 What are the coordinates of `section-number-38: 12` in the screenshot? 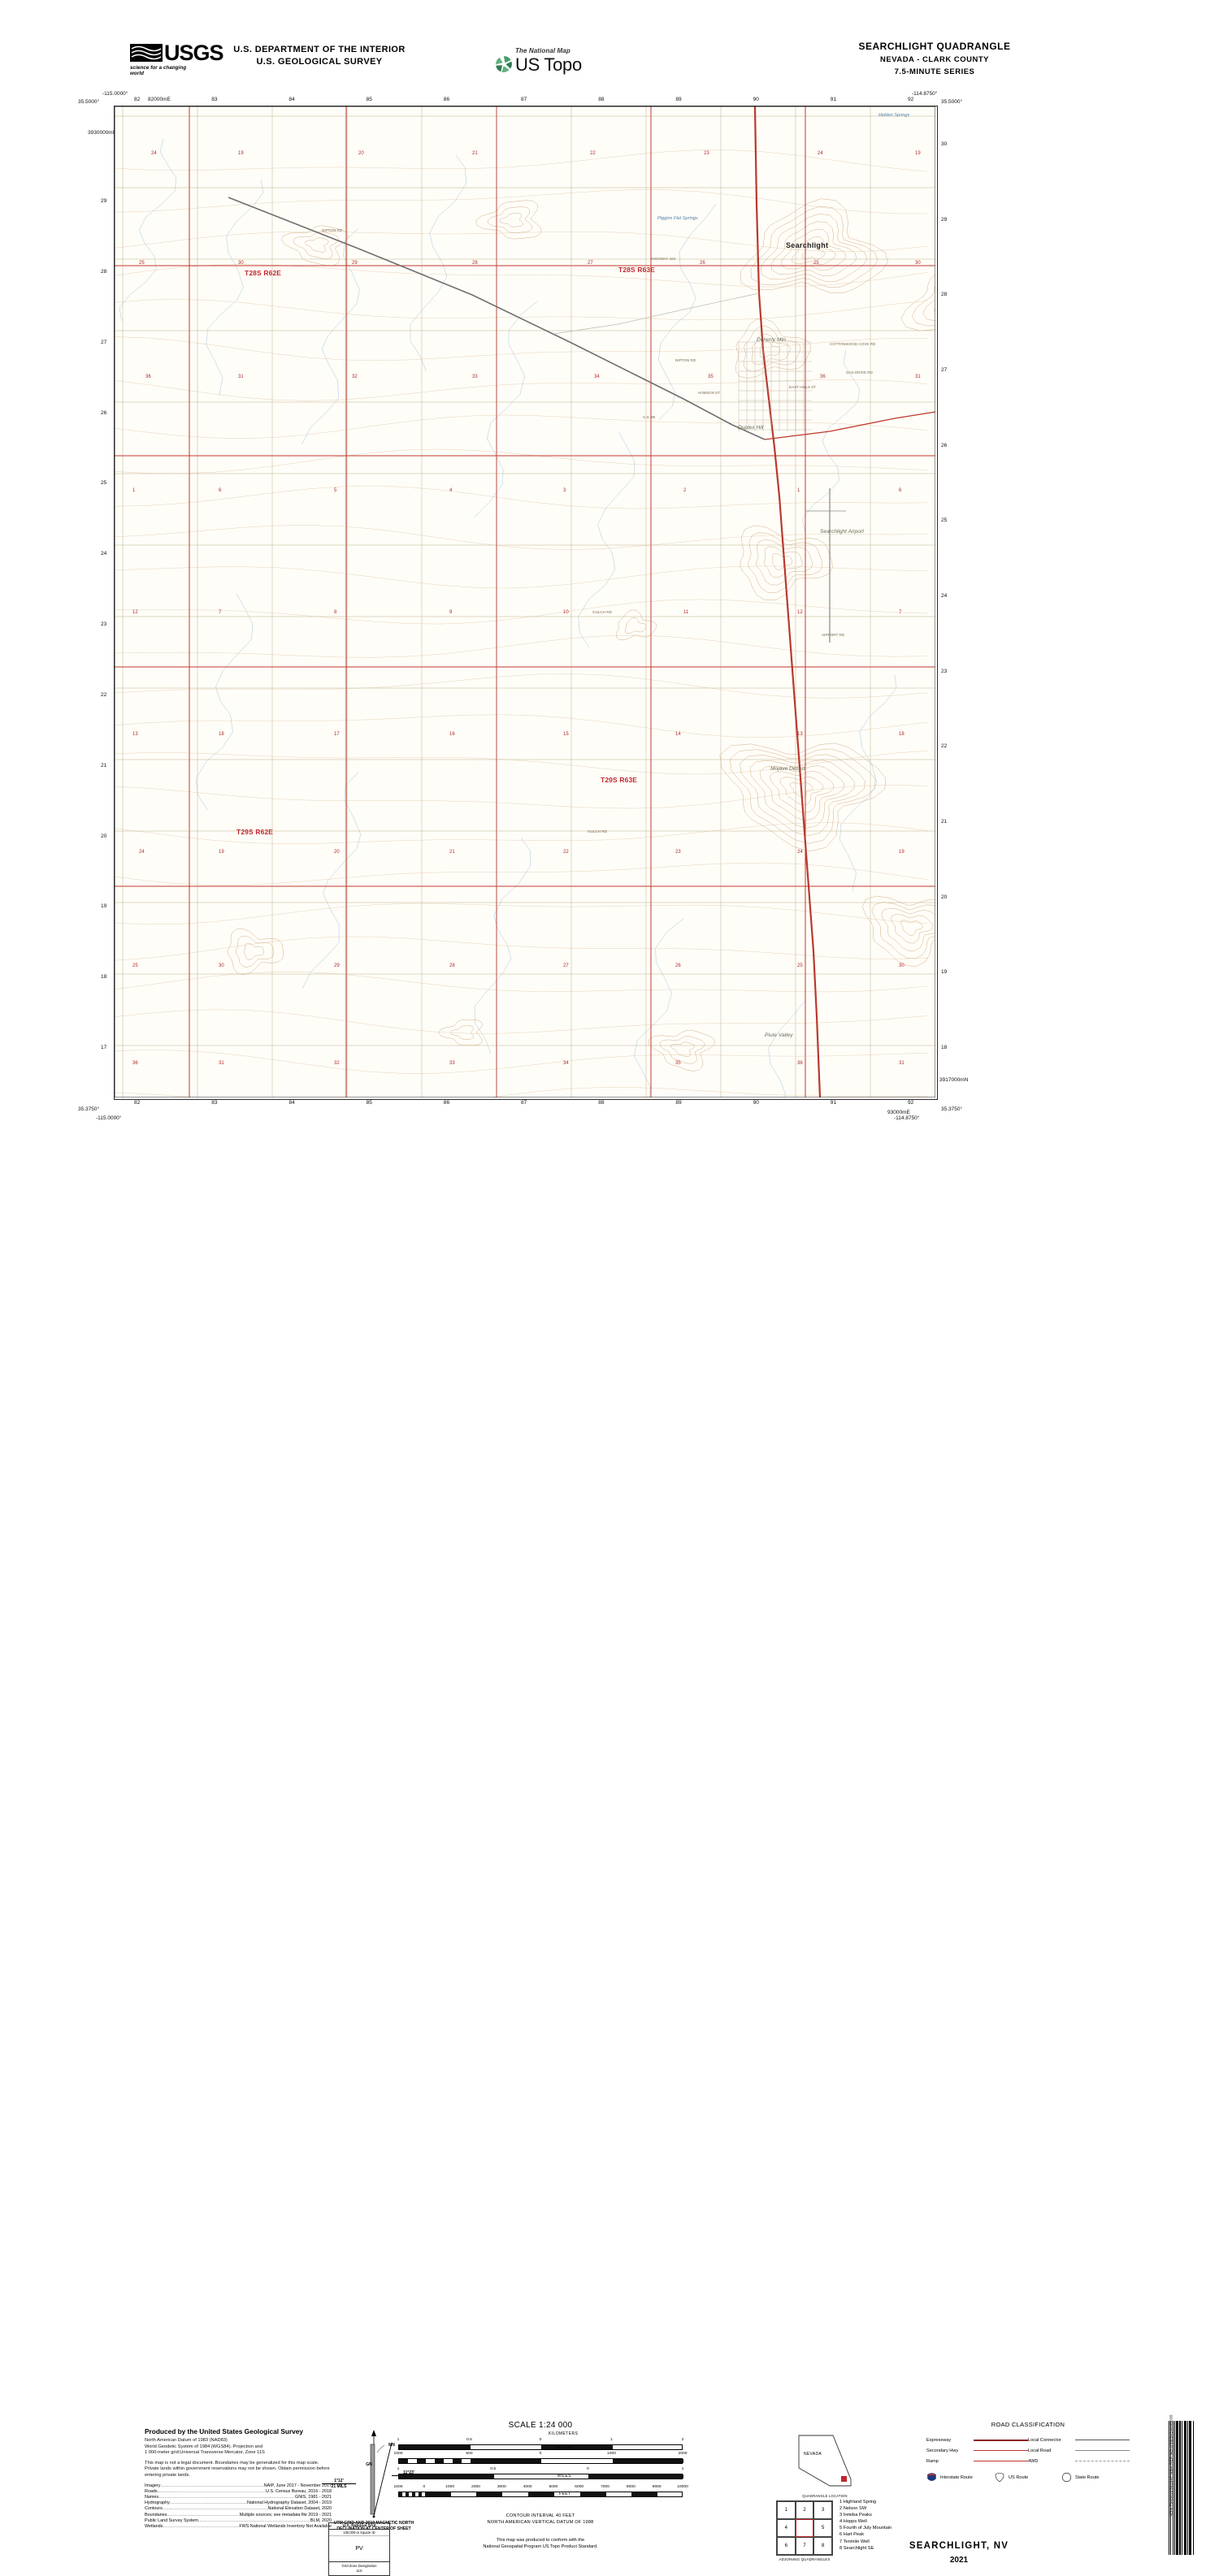 It's located at (800, 612).